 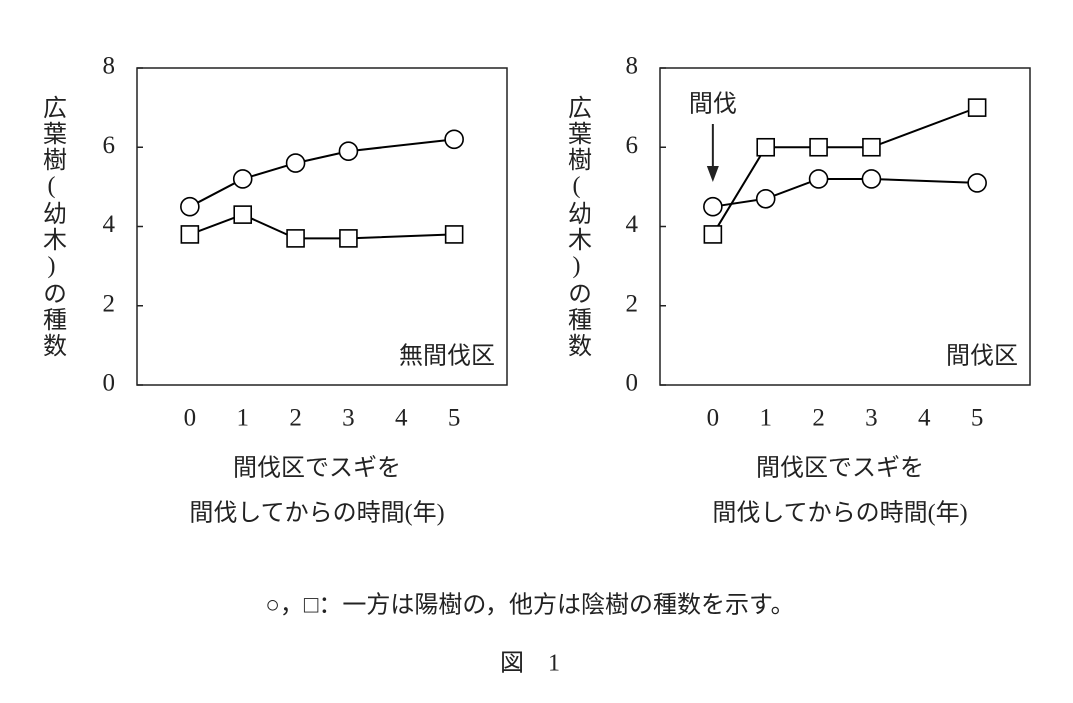 I want to click on figure-label: 図 1, so click(x=530, y=664).